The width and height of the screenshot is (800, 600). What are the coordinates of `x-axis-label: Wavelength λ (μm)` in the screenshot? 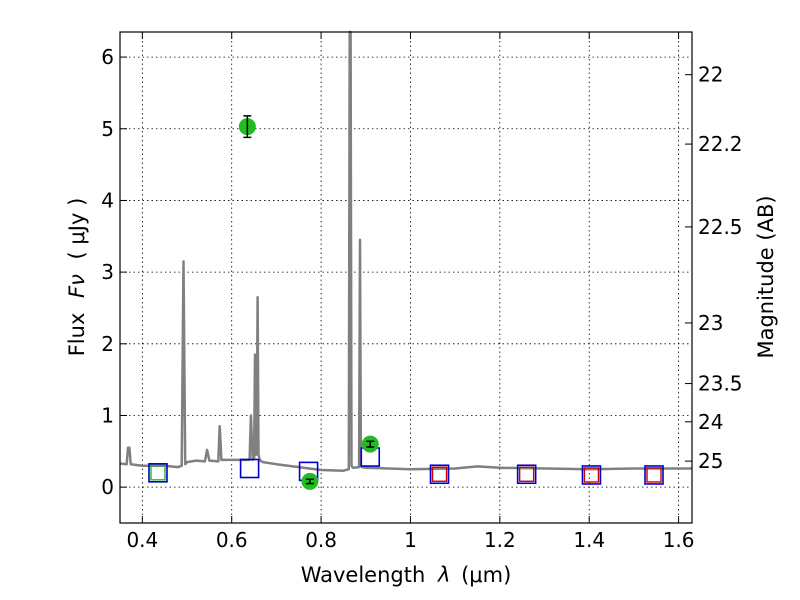 It's located at (406, 575).